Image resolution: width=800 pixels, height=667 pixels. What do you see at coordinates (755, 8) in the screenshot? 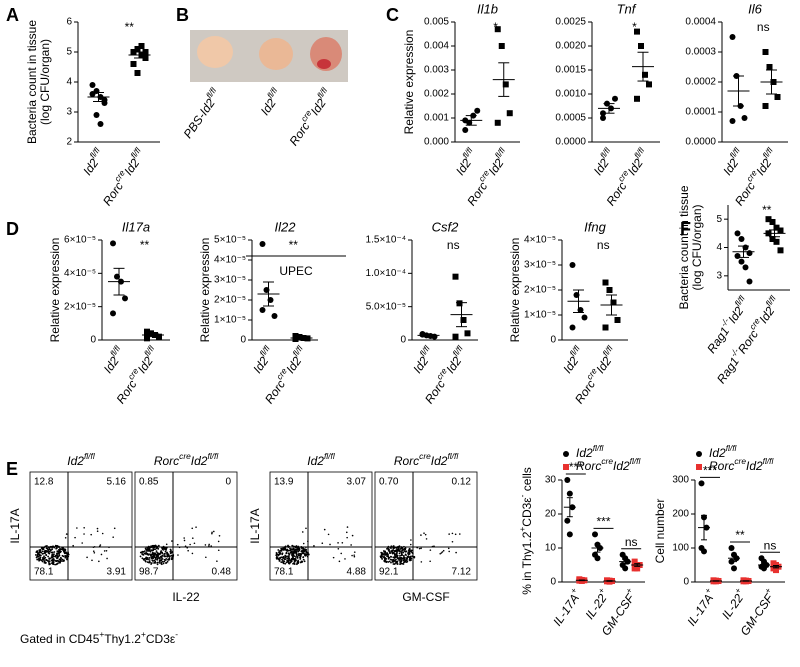
I see `chart-title: Il6` at bounding box center [755, 8].